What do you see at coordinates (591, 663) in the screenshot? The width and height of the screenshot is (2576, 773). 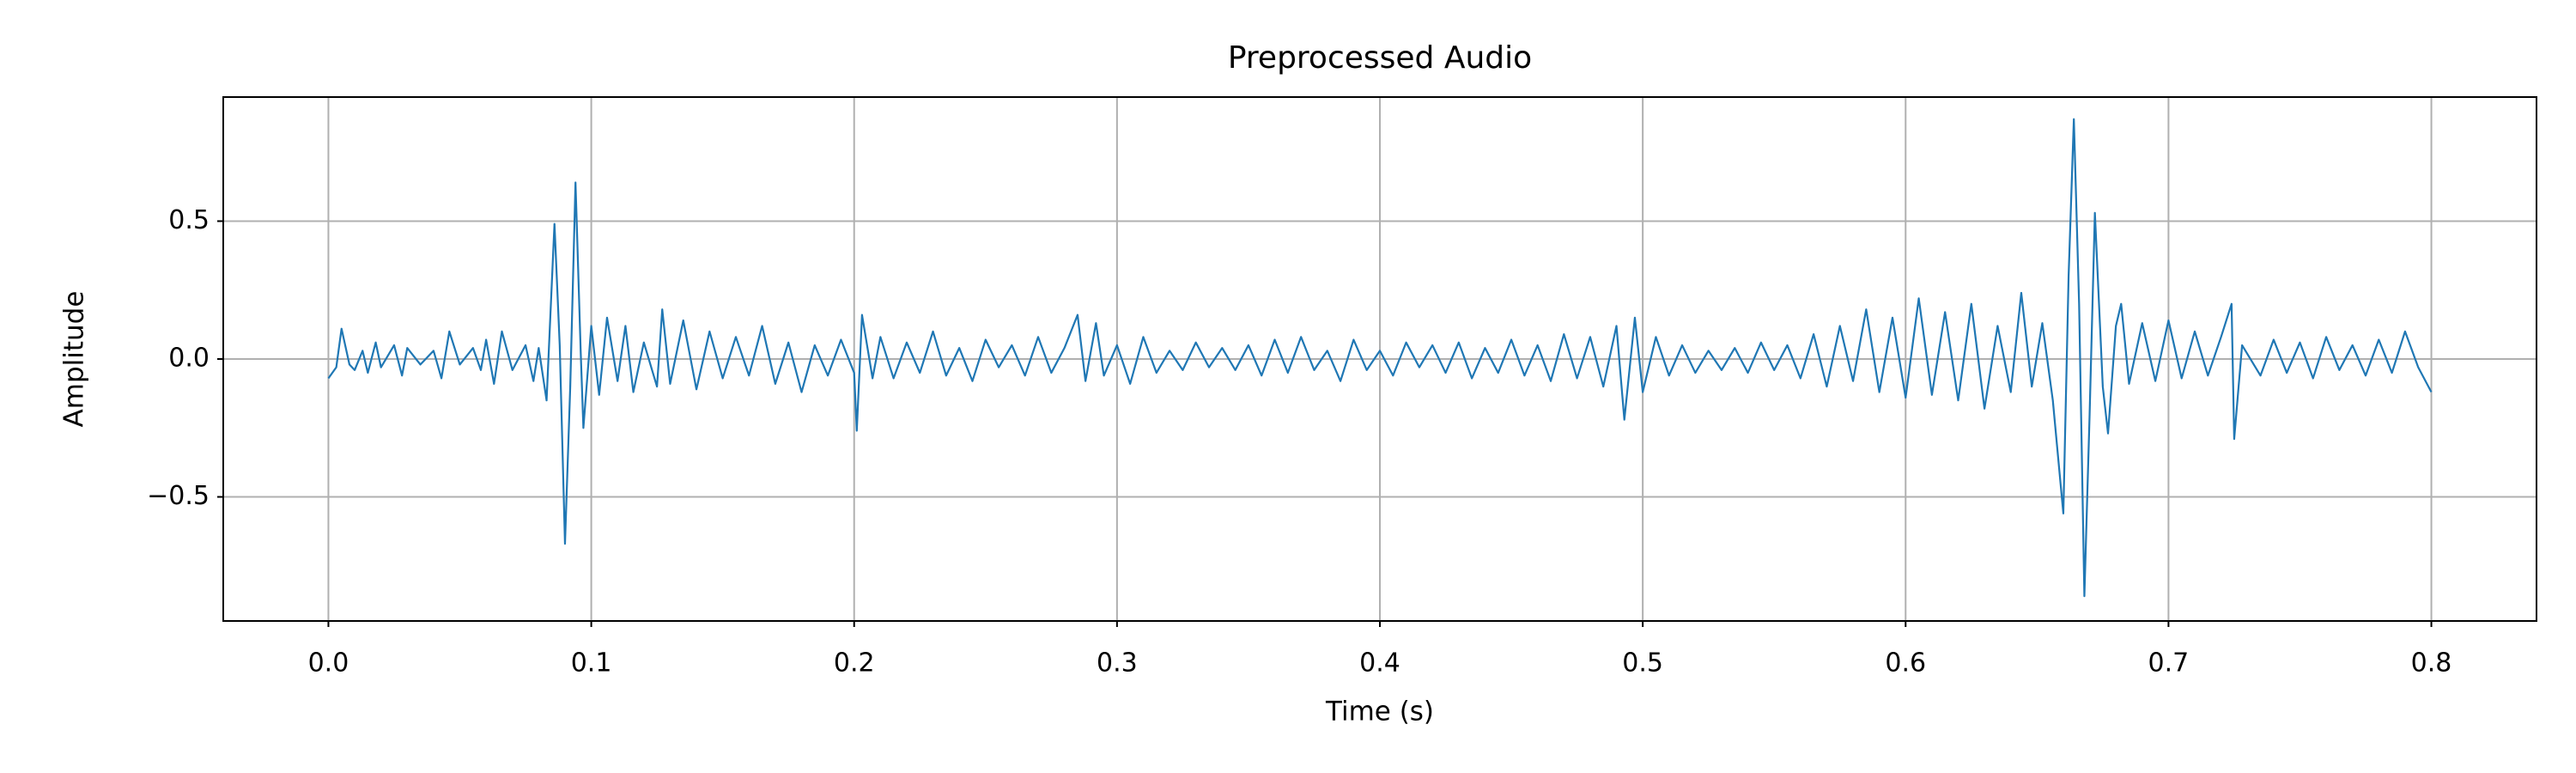 I see `x-tick-label: 0.1` at bounding box center [591, 663].